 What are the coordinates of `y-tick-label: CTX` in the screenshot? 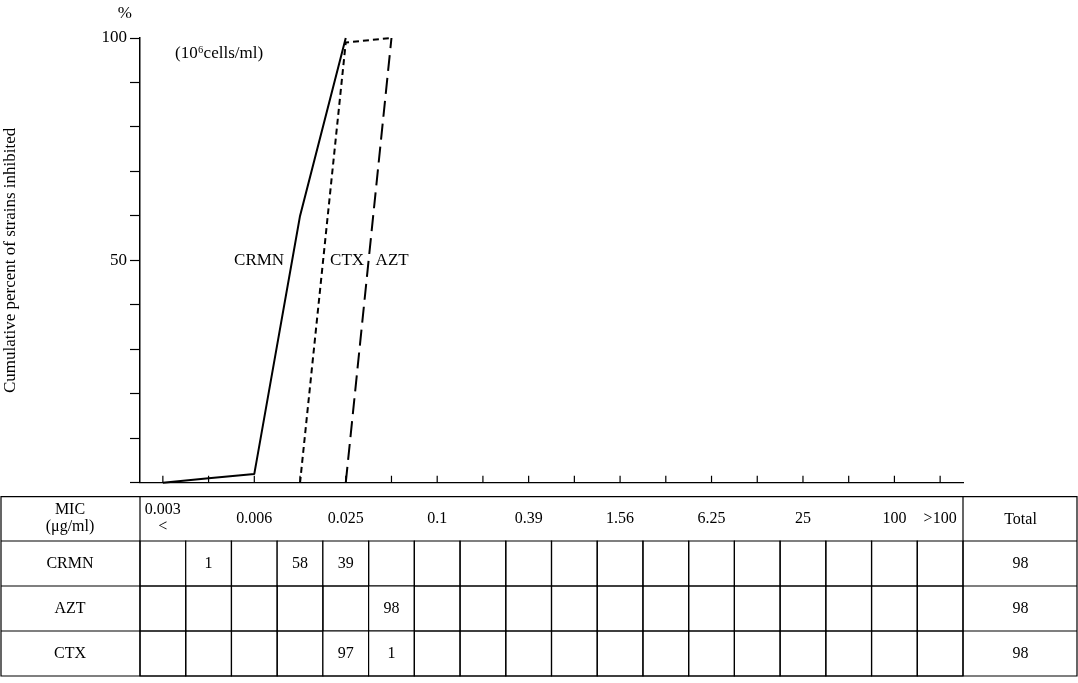 It's located at (70, 652).